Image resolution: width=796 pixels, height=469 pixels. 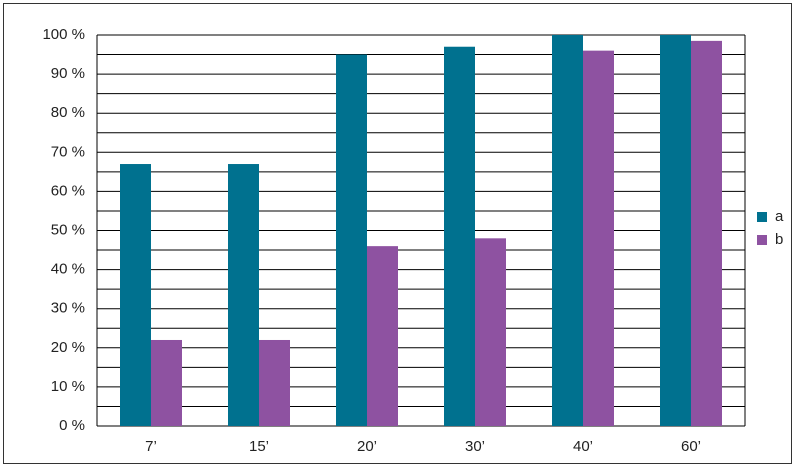 I want to click on y-tick-label: 20 %, so click(x=68, y=347).